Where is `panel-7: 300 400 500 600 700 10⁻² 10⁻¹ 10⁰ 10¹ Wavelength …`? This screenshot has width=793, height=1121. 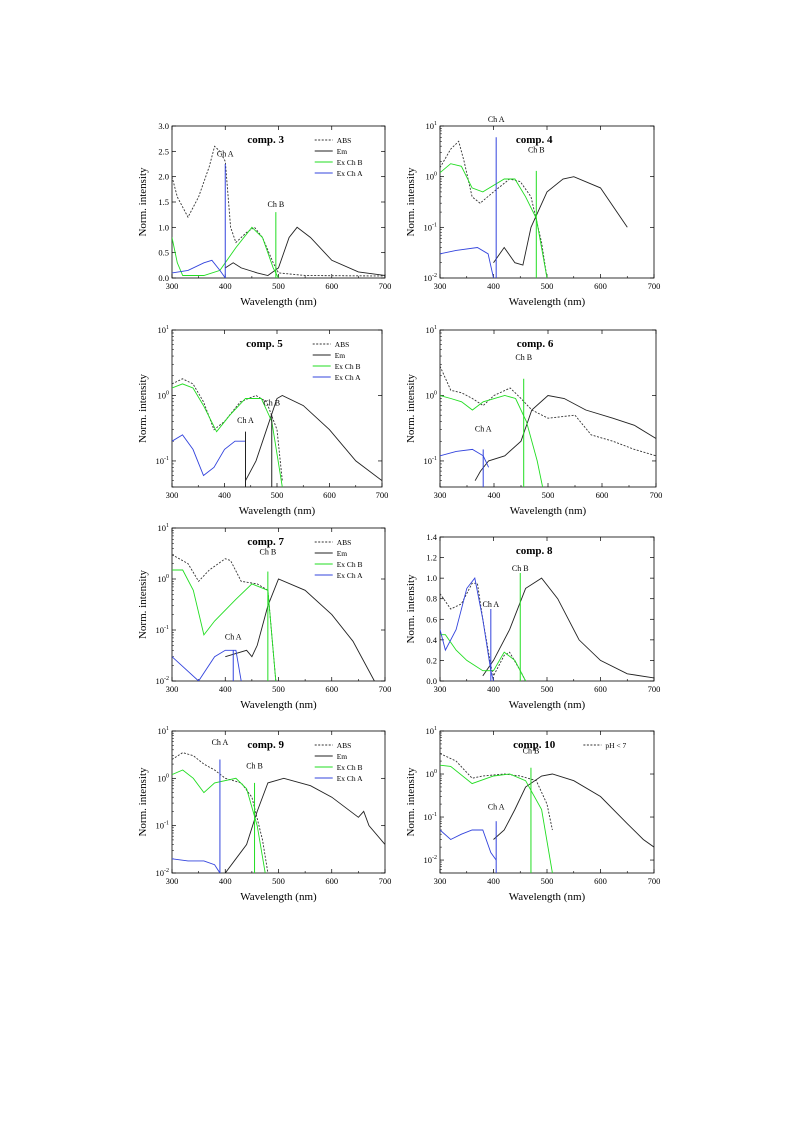
panel-7: 300 400 500 600 700 10⁻² 10⁻¹ 10⁰ 10¹ Wavelength … is located at coordinates (264, 814).